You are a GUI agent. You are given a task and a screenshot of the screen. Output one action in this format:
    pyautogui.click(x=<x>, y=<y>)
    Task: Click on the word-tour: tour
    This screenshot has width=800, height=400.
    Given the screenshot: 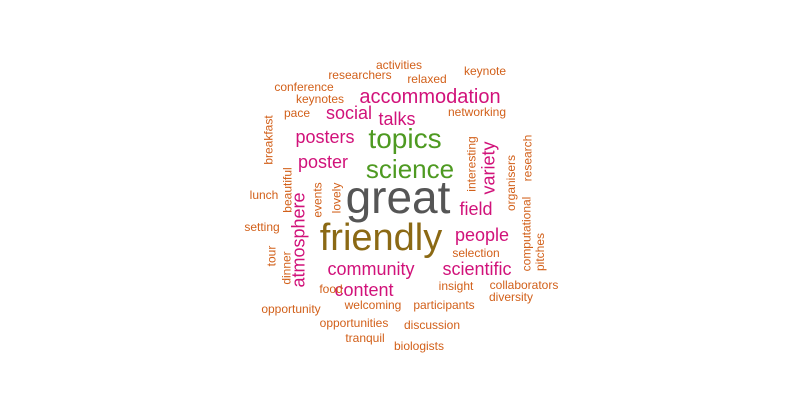 What is the action you would take?
    pyautogui.click(x=271, y=256)
    